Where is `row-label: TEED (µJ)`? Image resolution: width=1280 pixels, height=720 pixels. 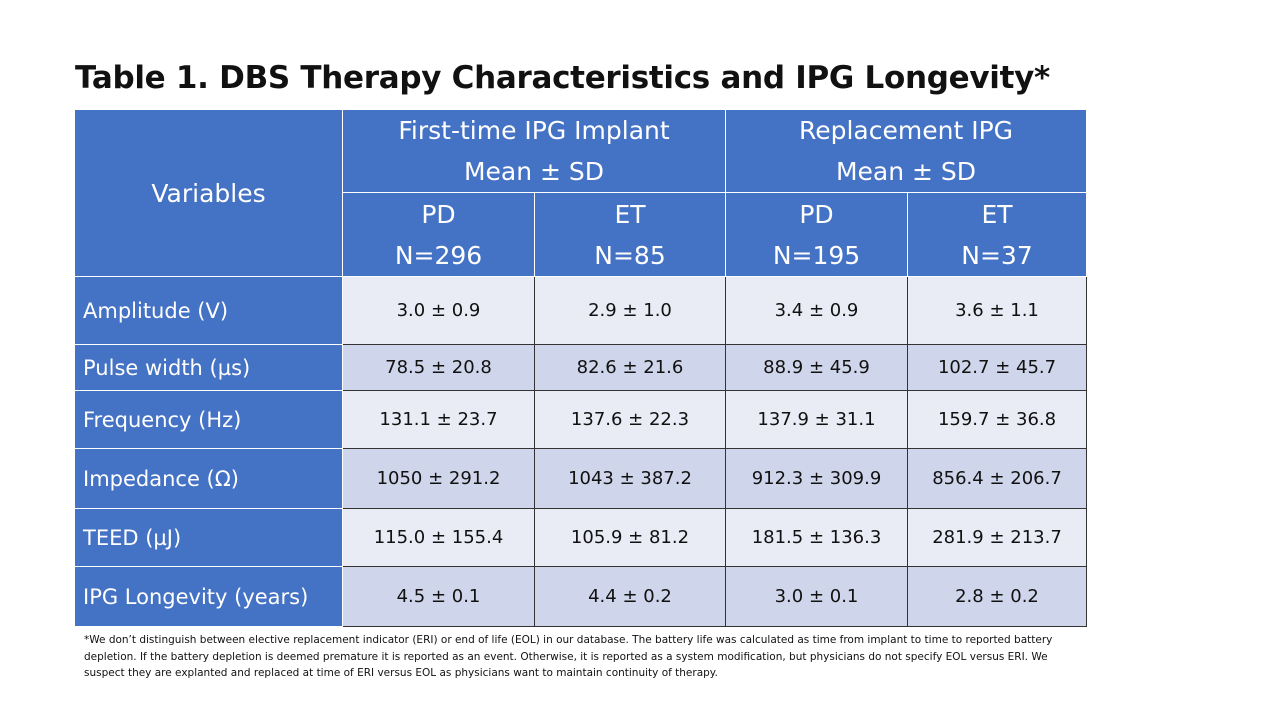
row-label: TEED (µJ) is located at coordinates (208, 537).